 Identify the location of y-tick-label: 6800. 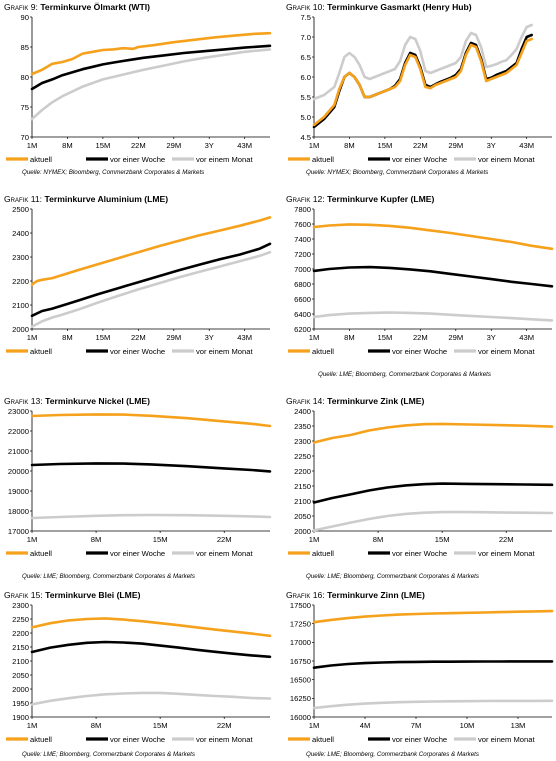
(302, 284).